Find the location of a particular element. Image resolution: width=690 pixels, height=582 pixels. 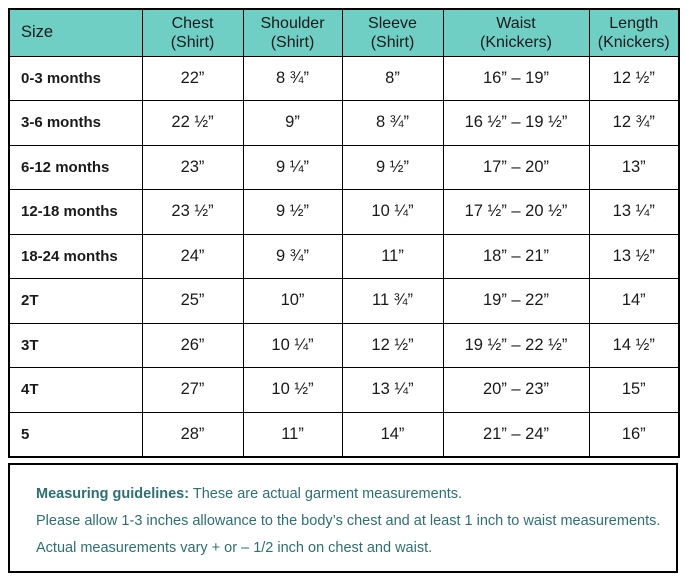

sleeve-cell: 8” is located at coordinates (392, 78).